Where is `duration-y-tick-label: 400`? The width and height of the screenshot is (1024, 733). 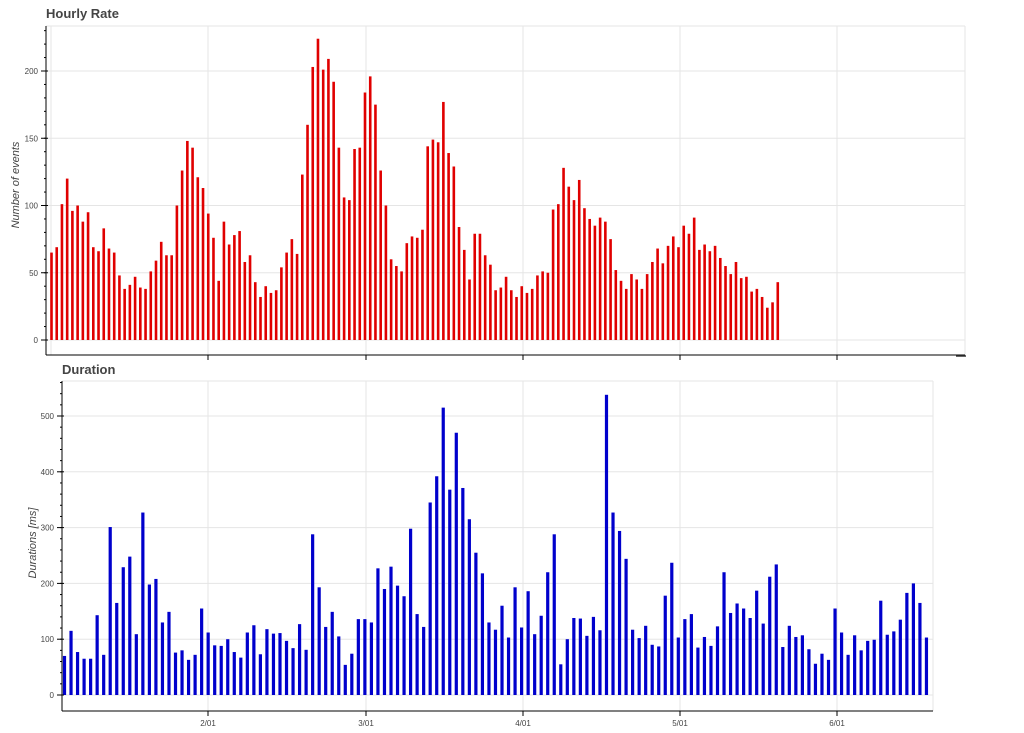 duration-y-tick-label: 400 is located at coordinates (48, 472).